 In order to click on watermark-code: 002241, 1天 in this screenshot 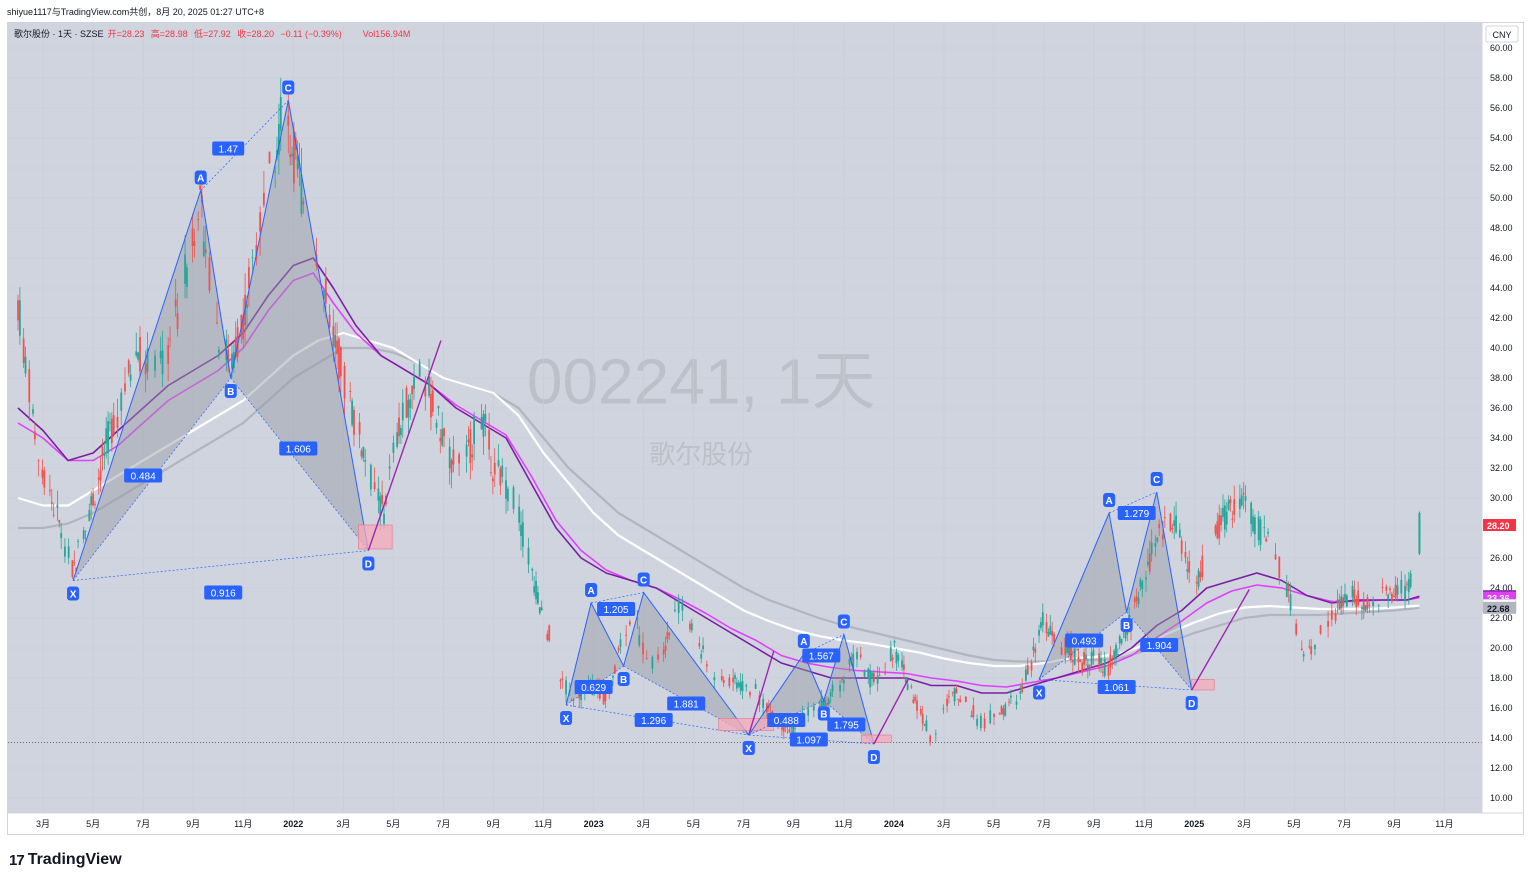, I will do `click(701, 382)`.